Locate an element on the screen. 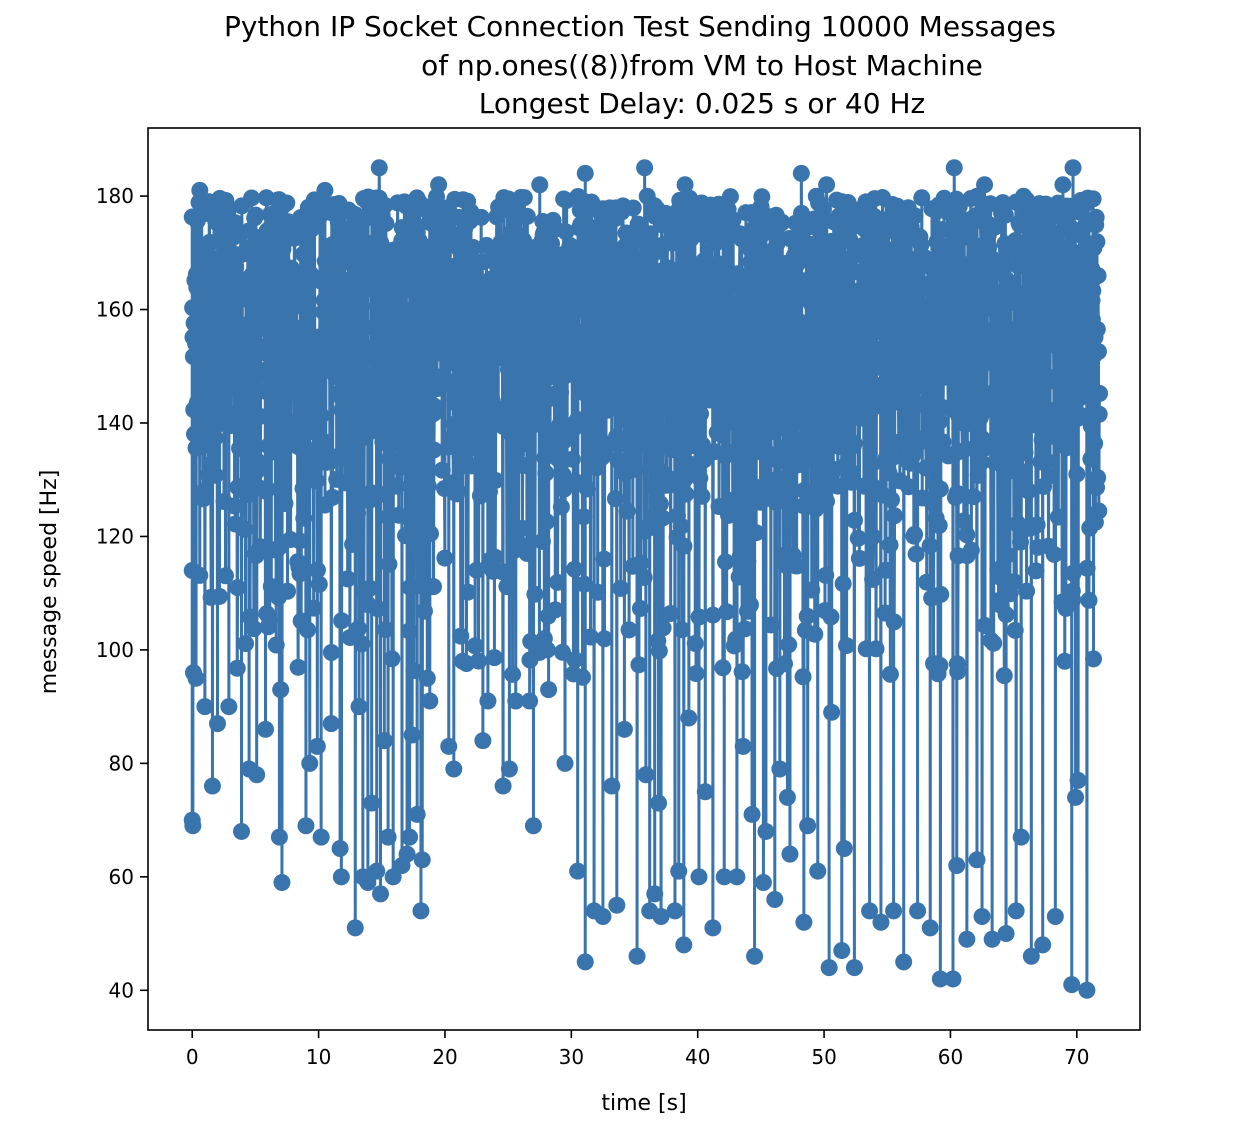 The image size is (1260, 1146). y-tick-label: 160 is located at coordinates (115, 310).